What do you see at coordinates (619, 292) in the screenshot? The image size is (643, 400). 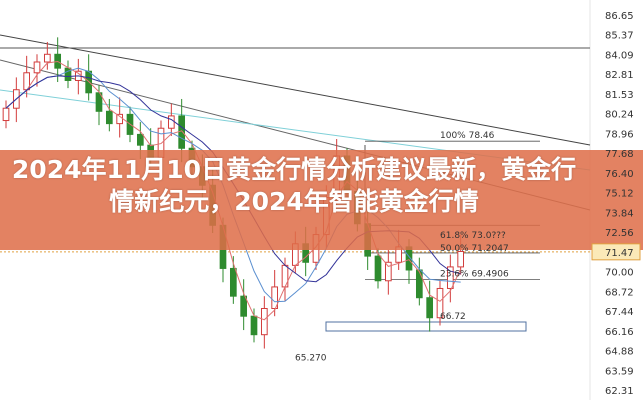 I see `y-tick-label: 68.72` at bounding box center [619, 292].